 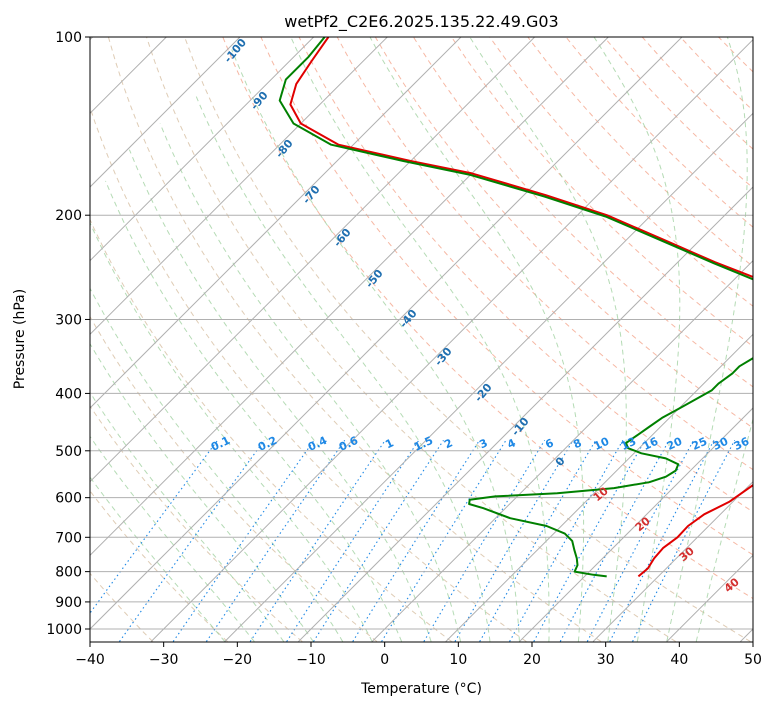 I want to click on y-tick-label: 500, so click(x=68, y=452).